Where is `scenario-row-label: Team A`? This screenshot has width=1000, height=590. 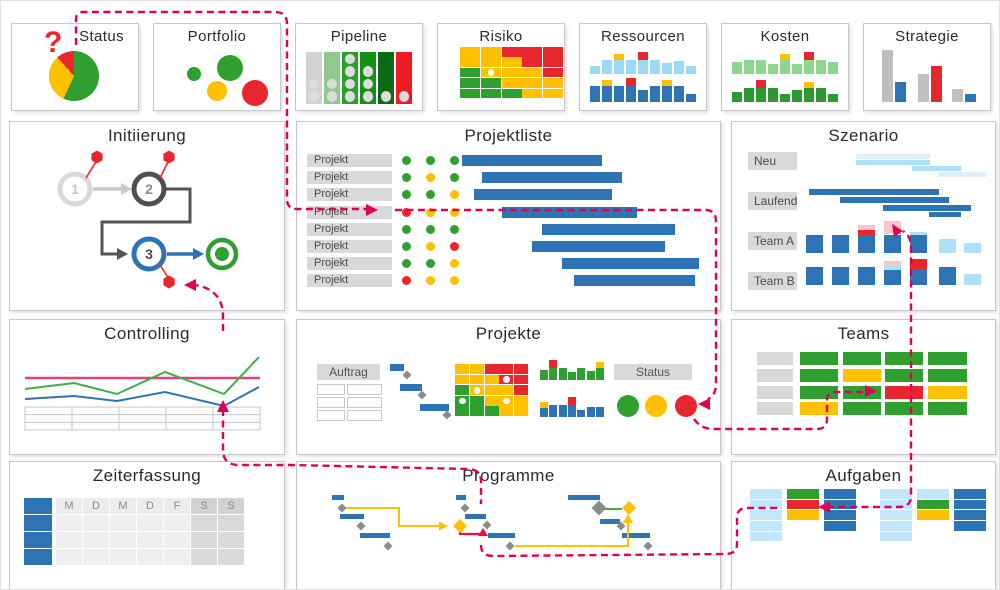
scenario-row-label: Team A is located at coordinates (772, 241).